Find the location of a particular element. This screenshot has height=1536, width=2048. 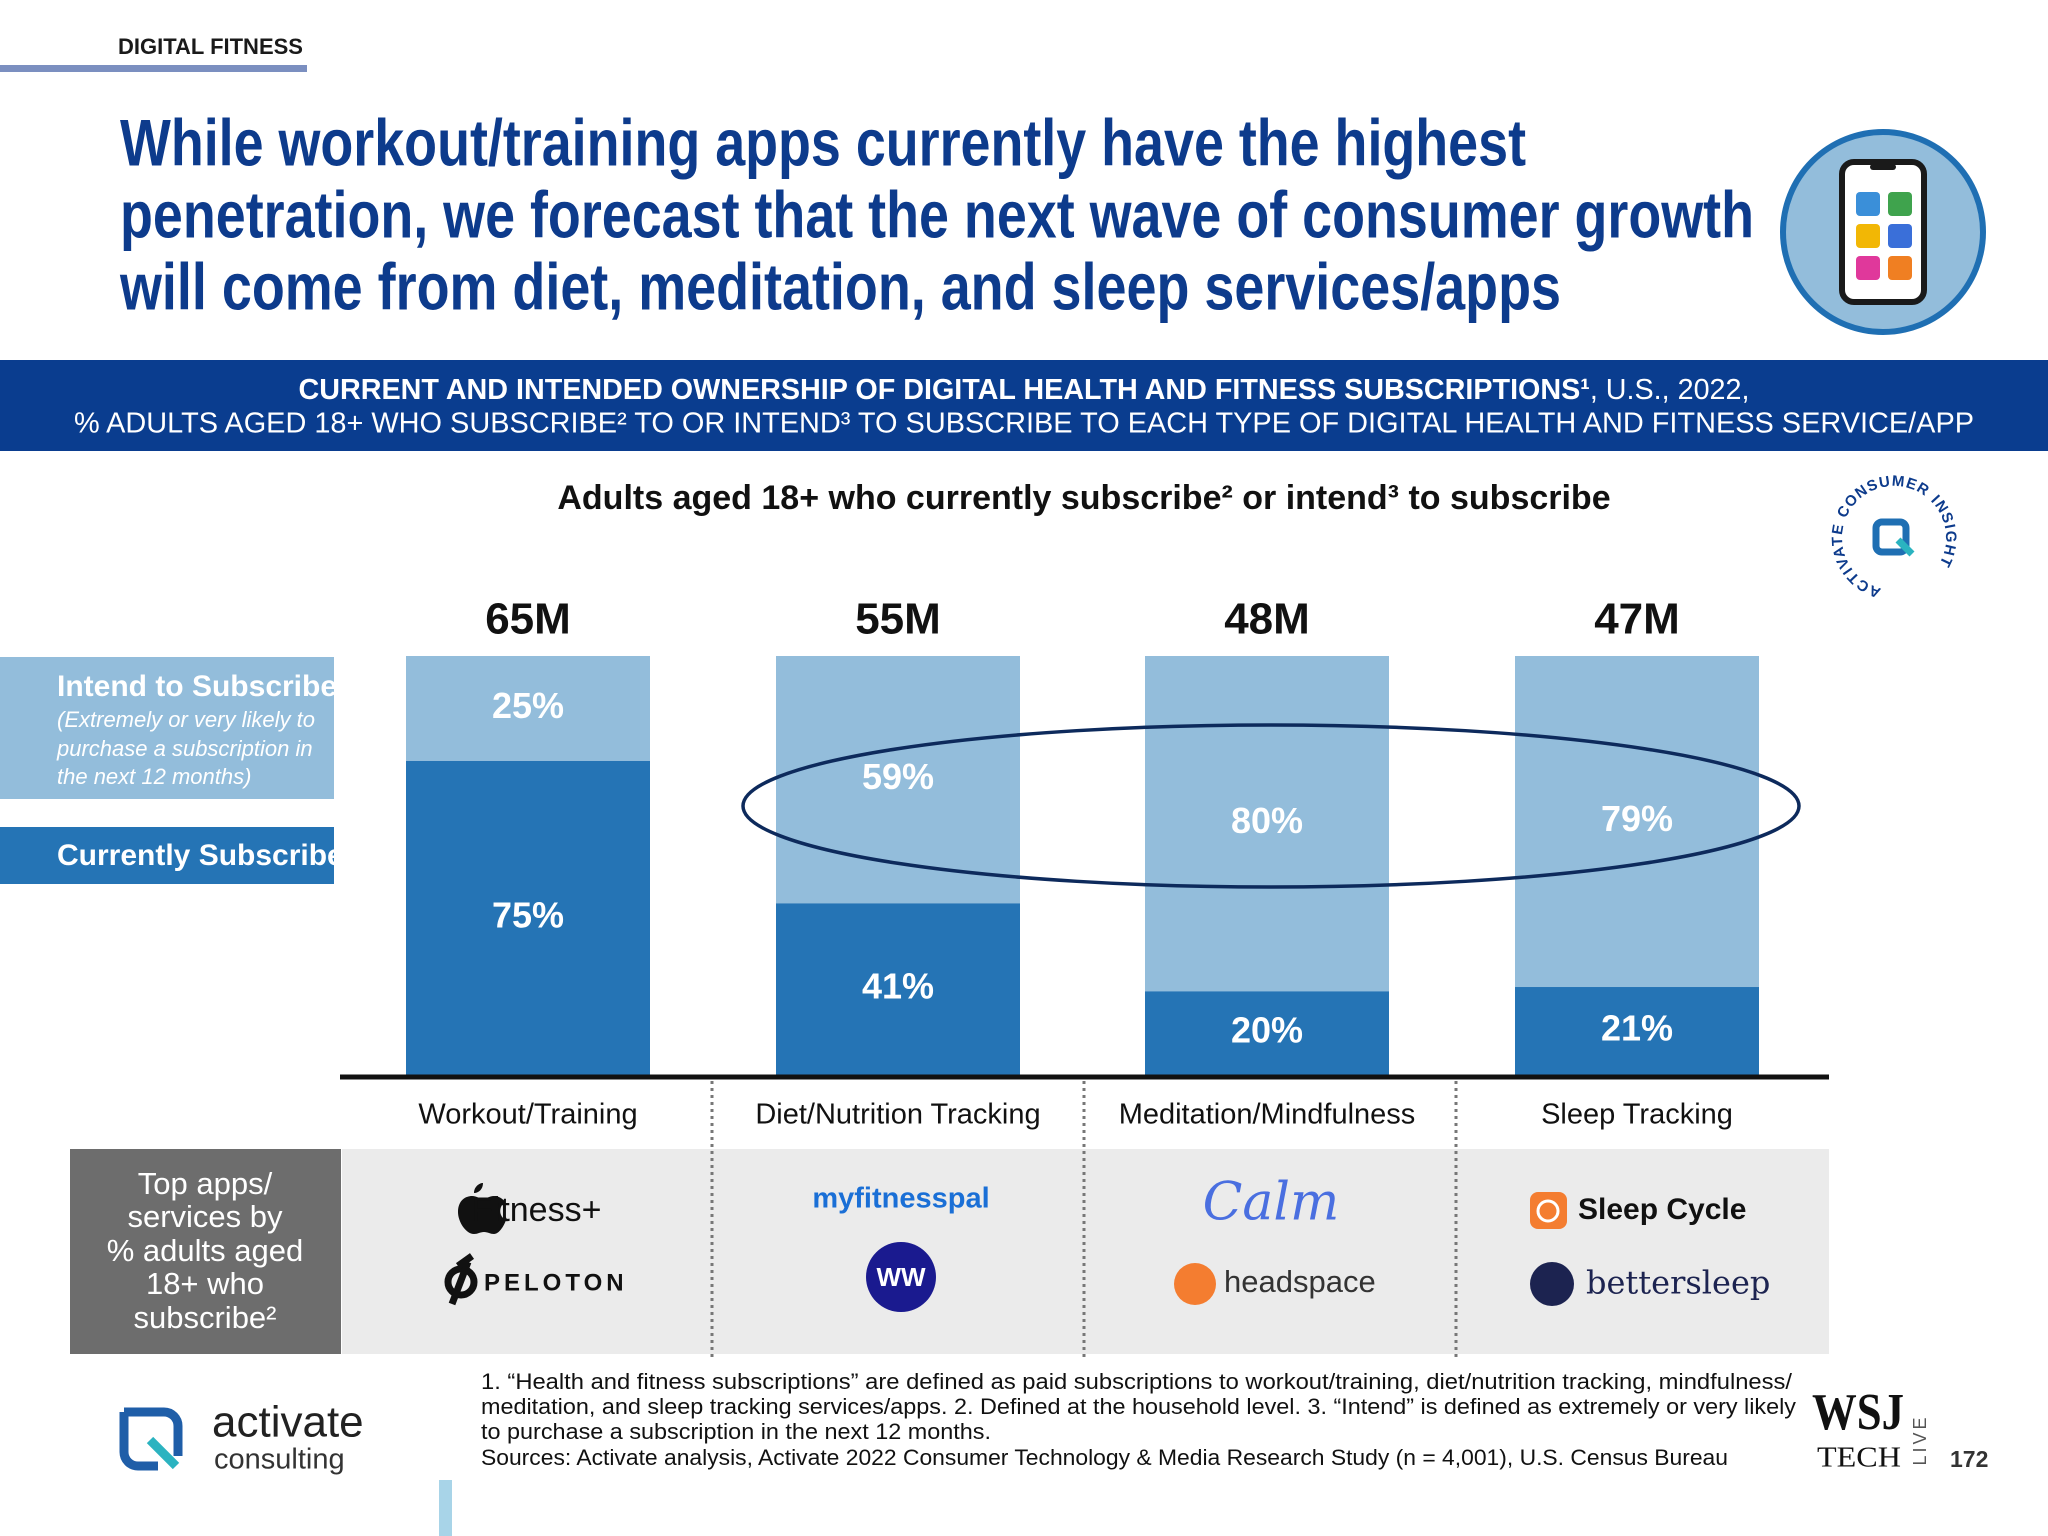

apps-label: 18+ who is located at coordinates (205, 1283).